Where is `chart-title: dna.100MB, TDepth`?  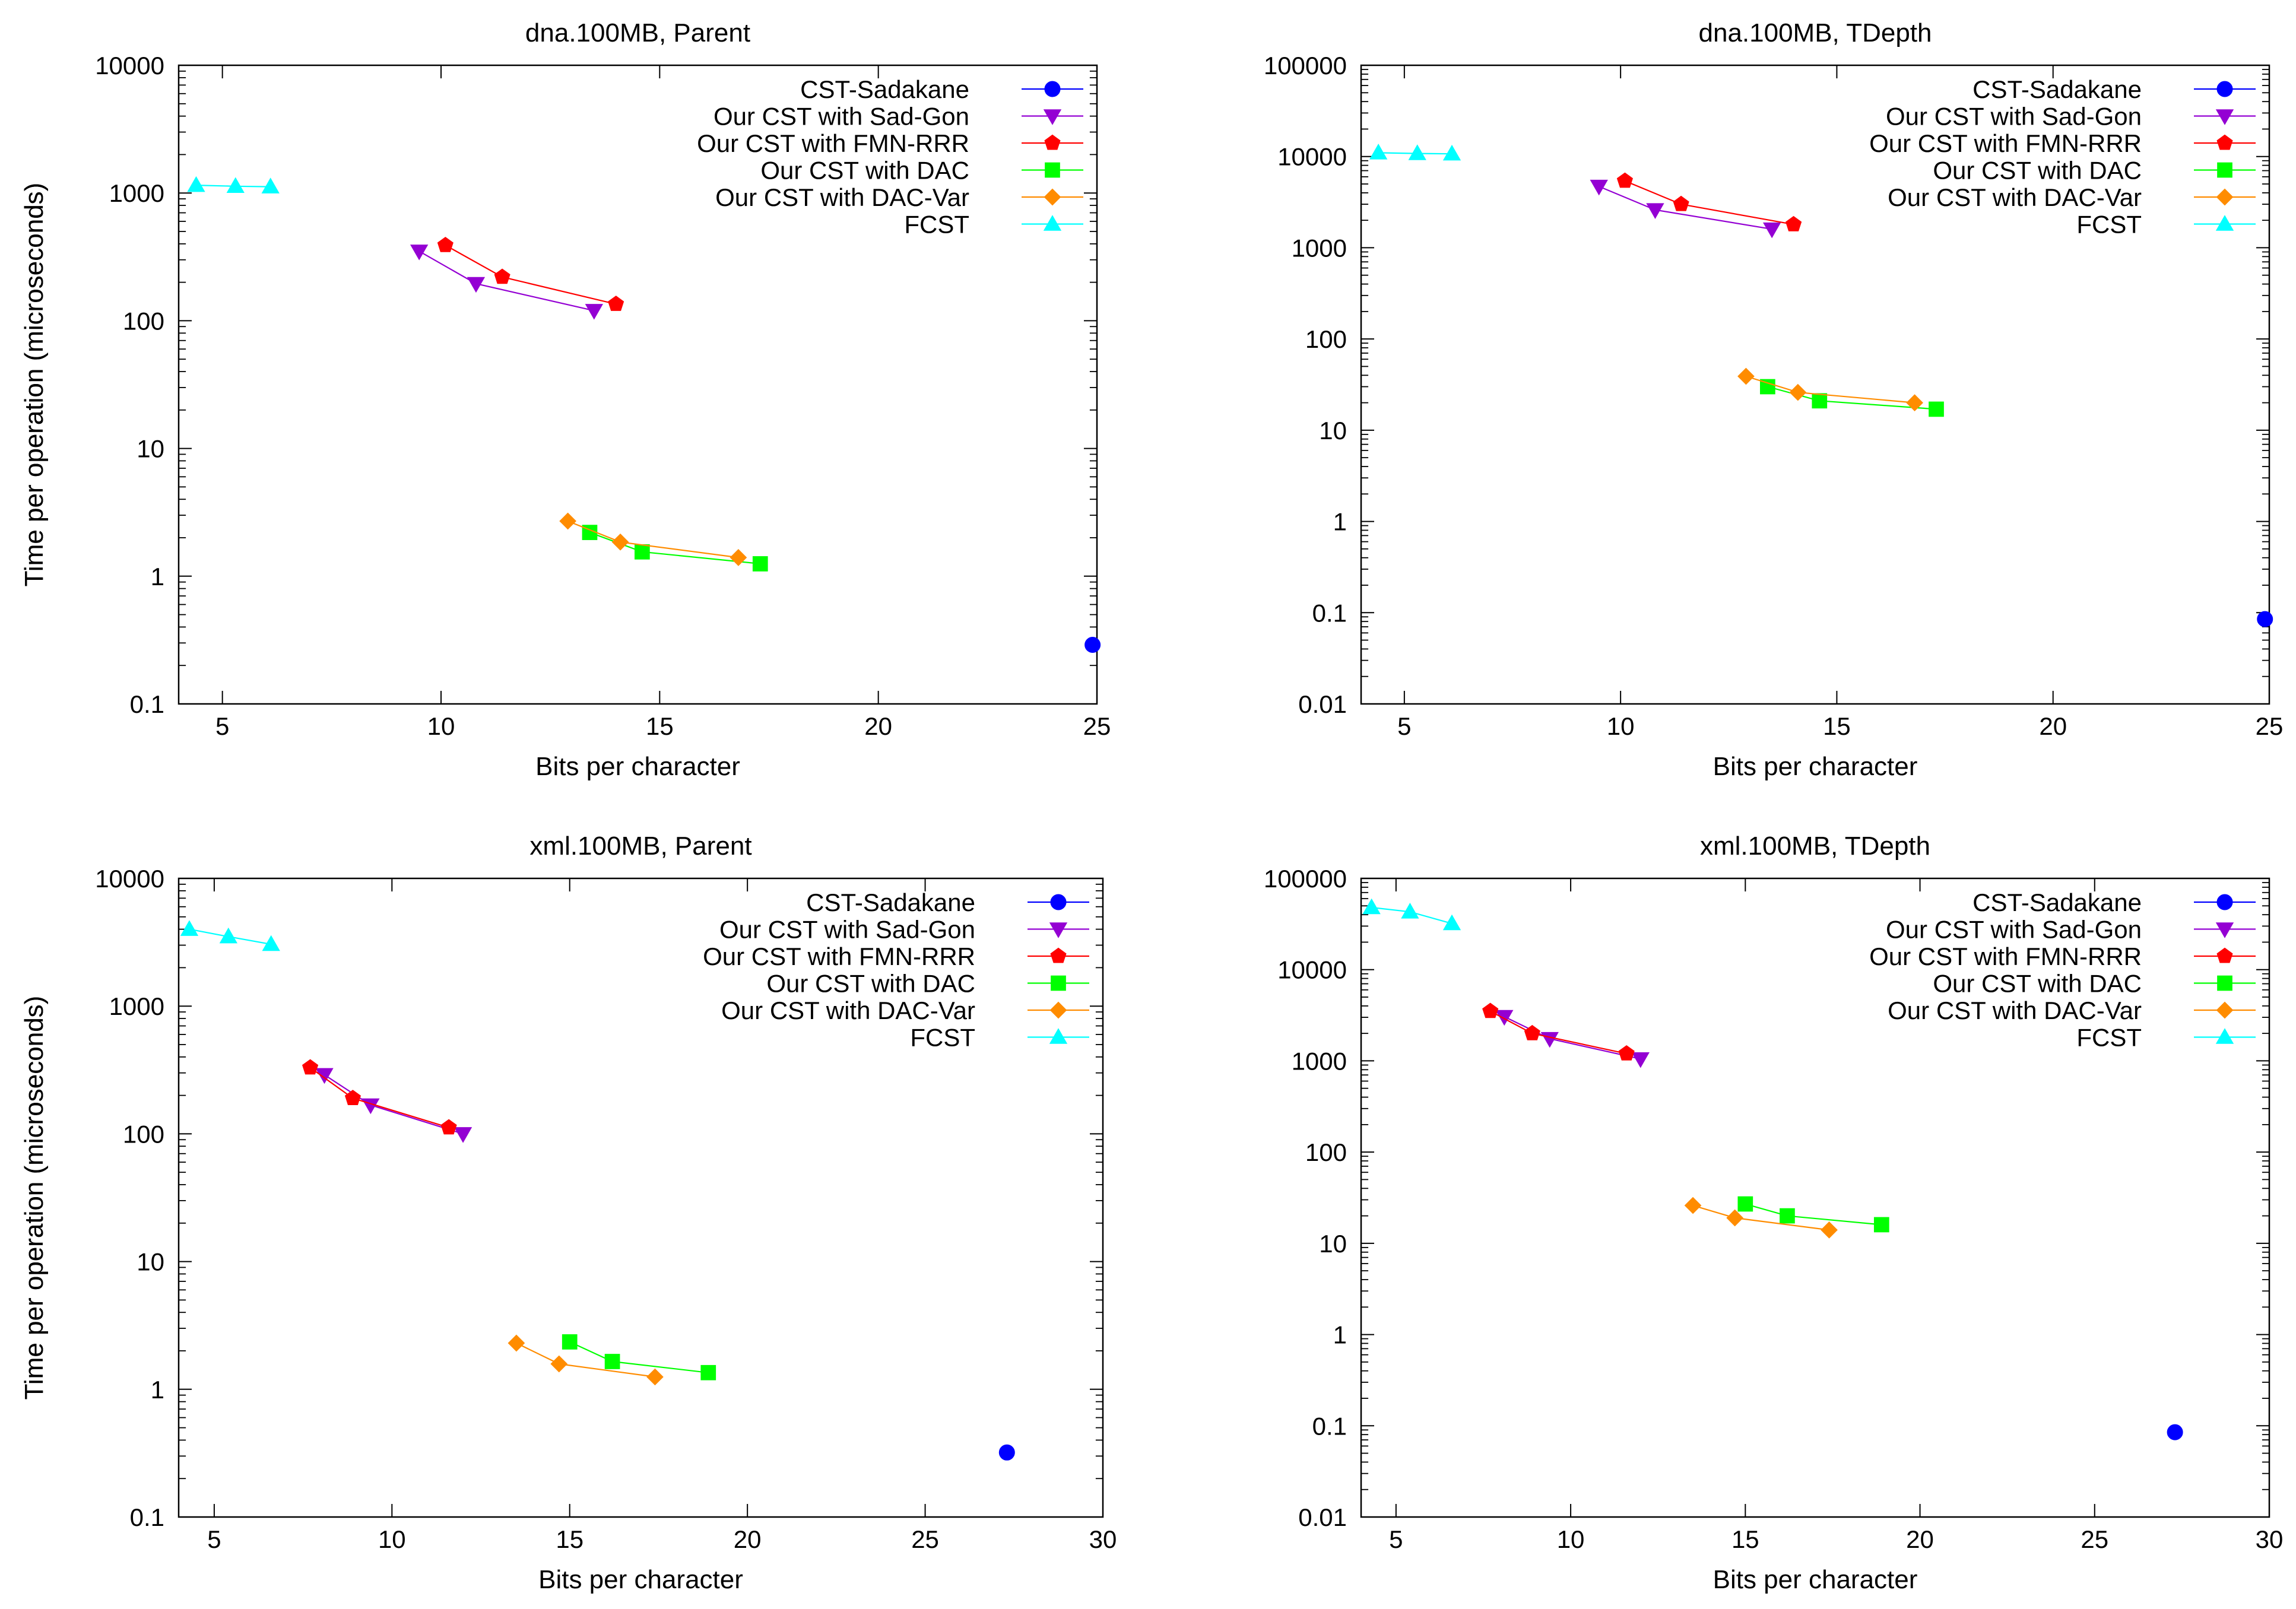 chart-title: dna.100MB, TDepth is located at coordinates (1816, 32).